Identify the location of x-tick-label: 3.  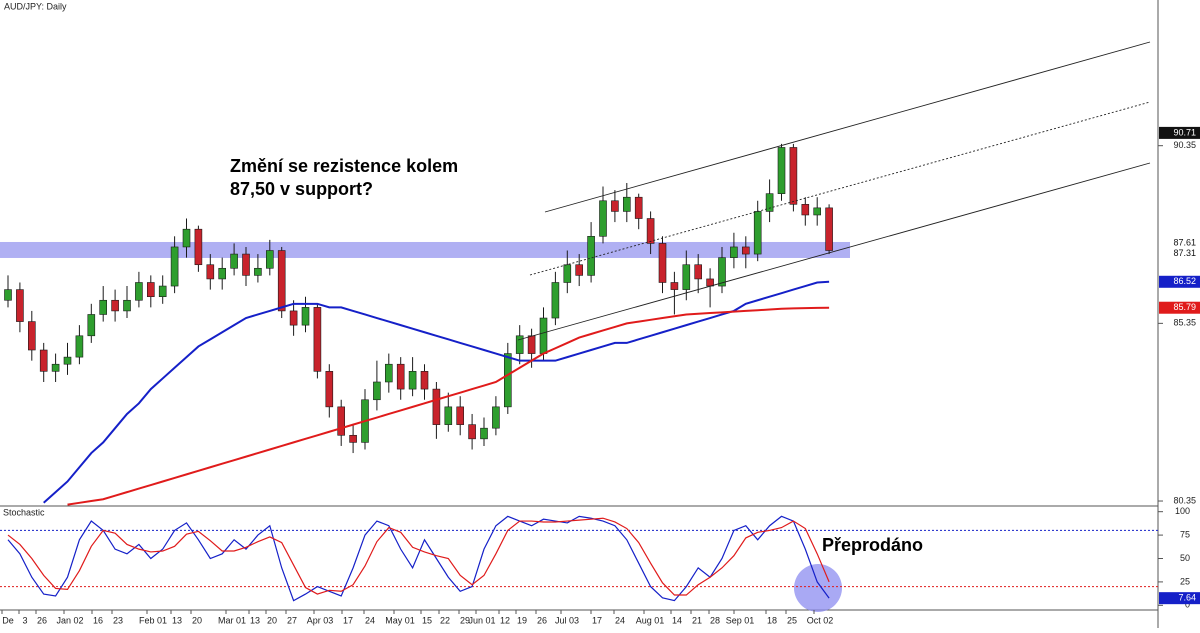
(24, 620).